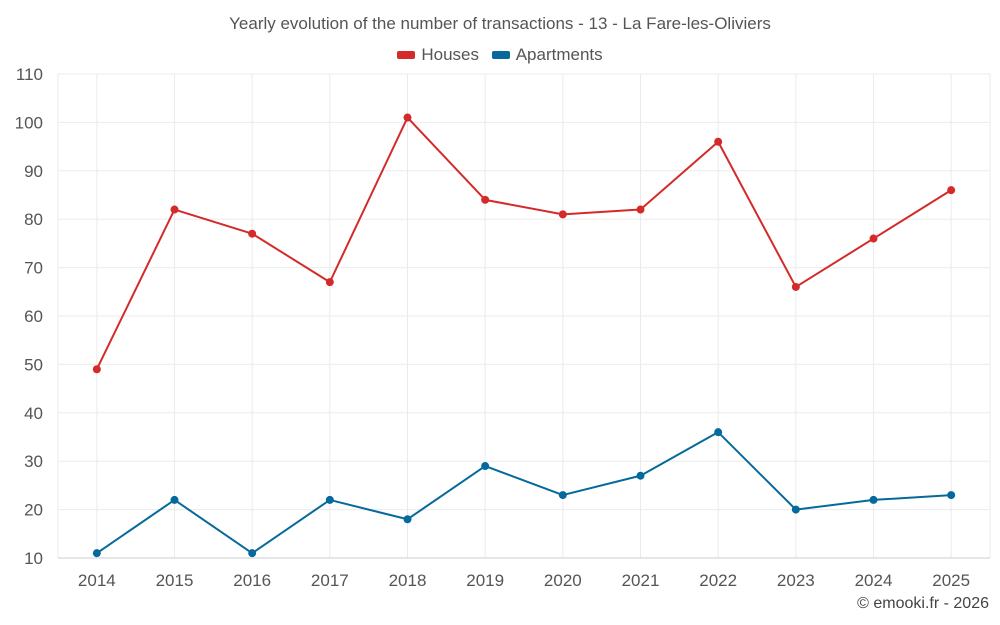  Describe the element at coordinates (174, 209) in the screenshot. I see `data-point-houses-2015` at that location.